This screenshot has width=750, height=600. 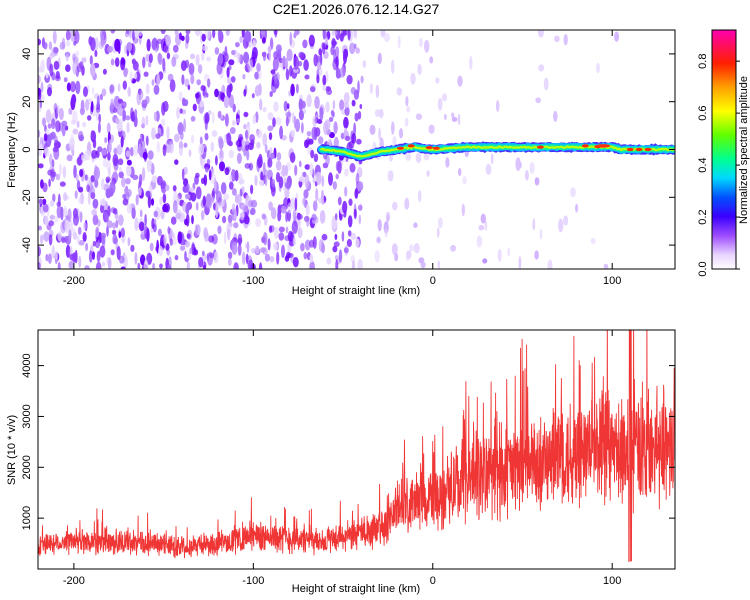 I want to click on snr-y-tick-label: 1000, so click(x=27, y=518).